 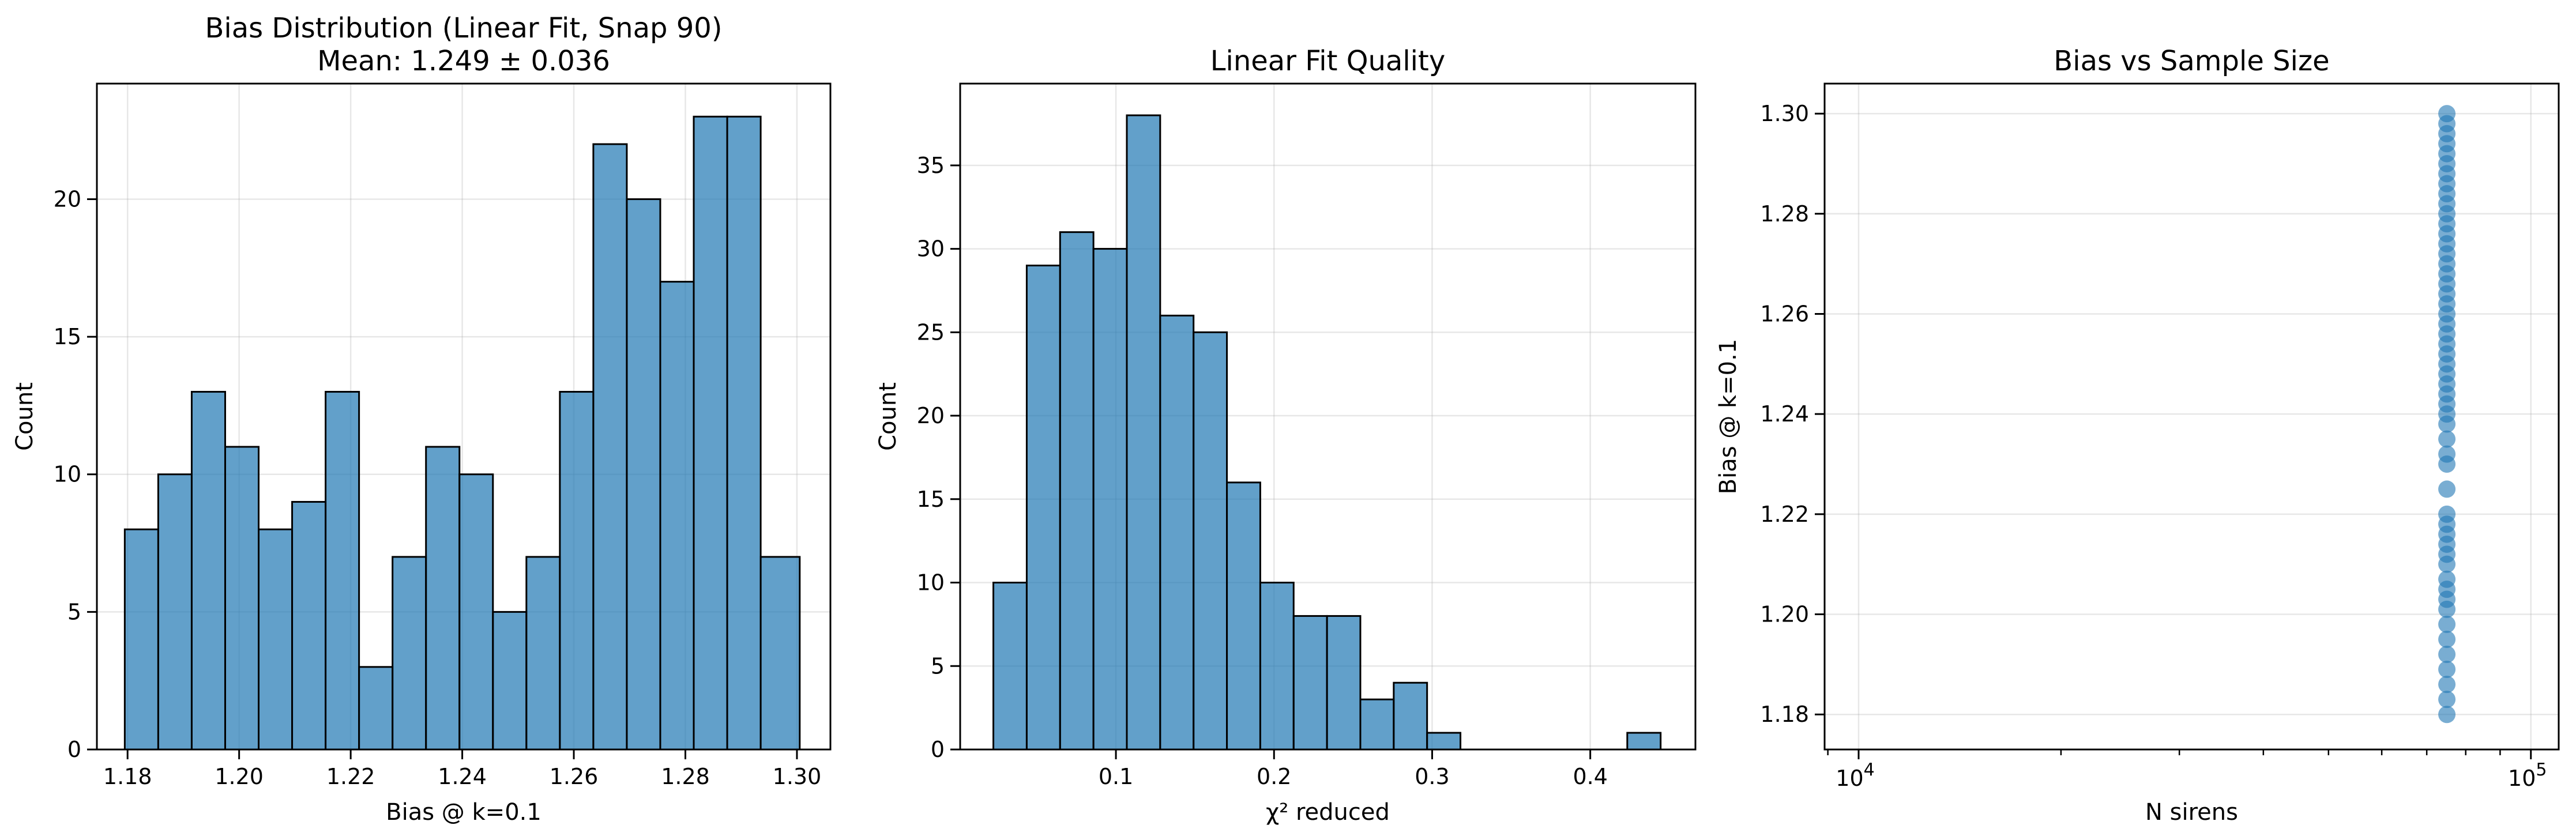 I want to click on chart-title: Linear Fit Quality, so click(x=1327, y=61).